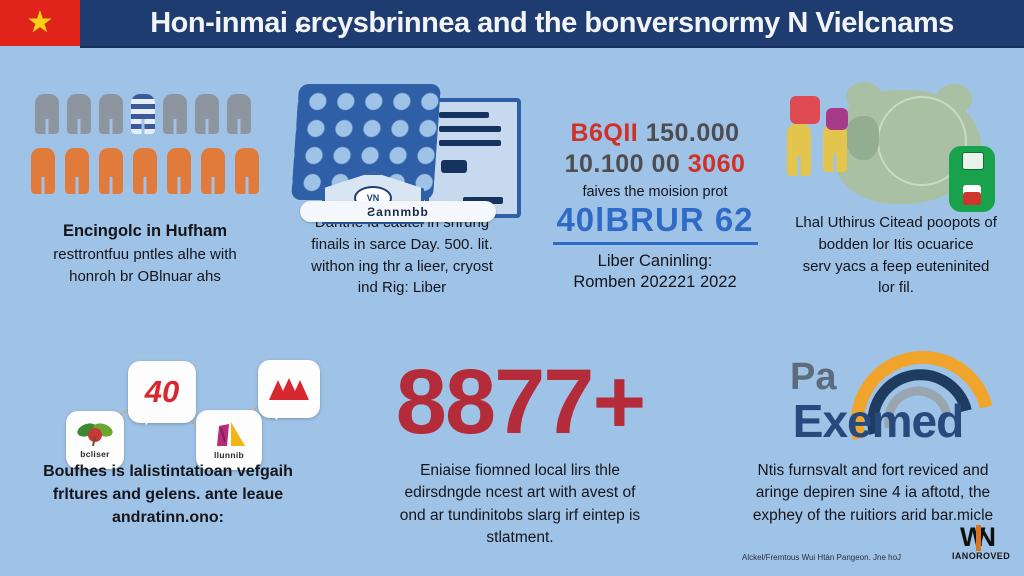  I want to click on big-number-line: Eniaise fiomned local lirs thle, so click(520, 470).